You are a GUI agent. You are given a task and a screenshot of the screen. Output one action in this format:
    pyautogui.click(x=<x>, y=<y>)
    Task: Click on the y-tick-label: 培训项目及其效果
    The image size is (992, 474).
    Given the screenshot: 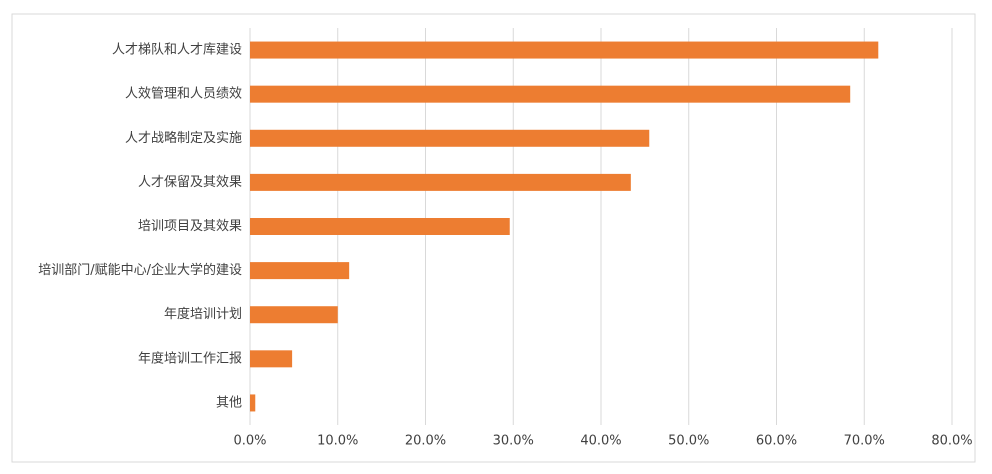 What is the action you would take?
    pyautogui.click(x=190, y=226)
    